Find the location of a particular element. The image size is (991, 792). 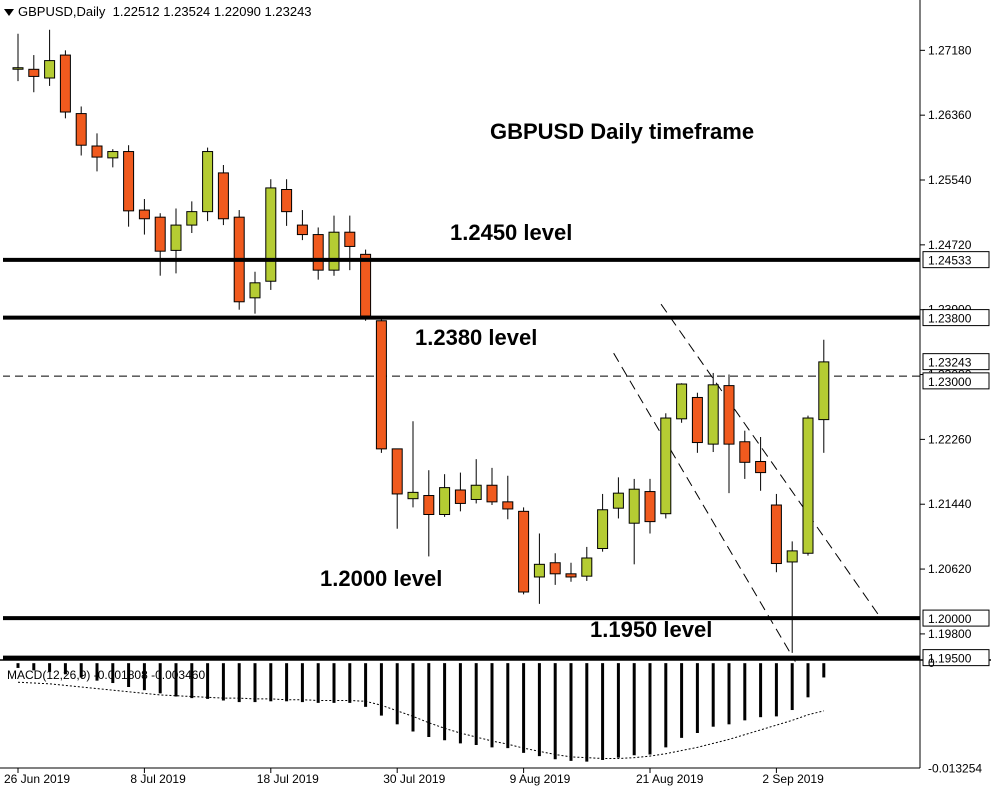

price-tag-label: 1.24533 is located at coordinates (950, 261).